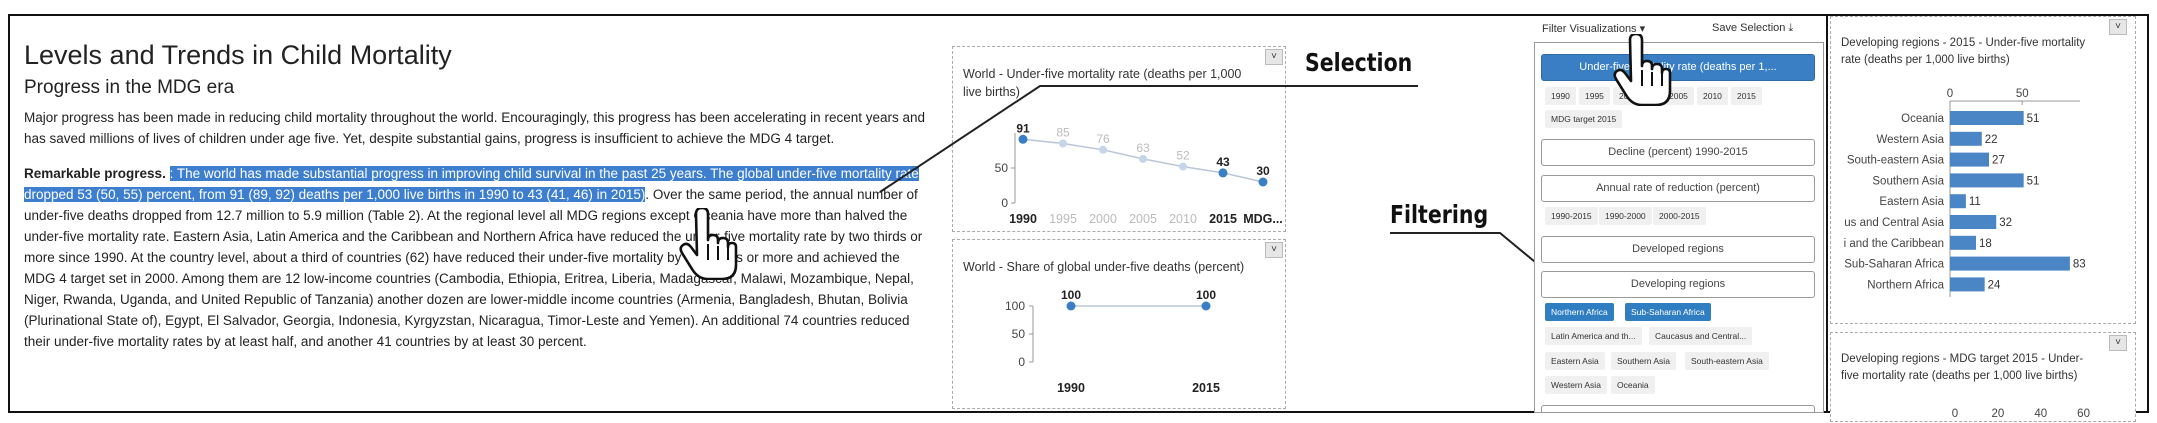 The image size is (2157, 423). I want to click on callout-filtering: Filtering, so click(1439, 214).